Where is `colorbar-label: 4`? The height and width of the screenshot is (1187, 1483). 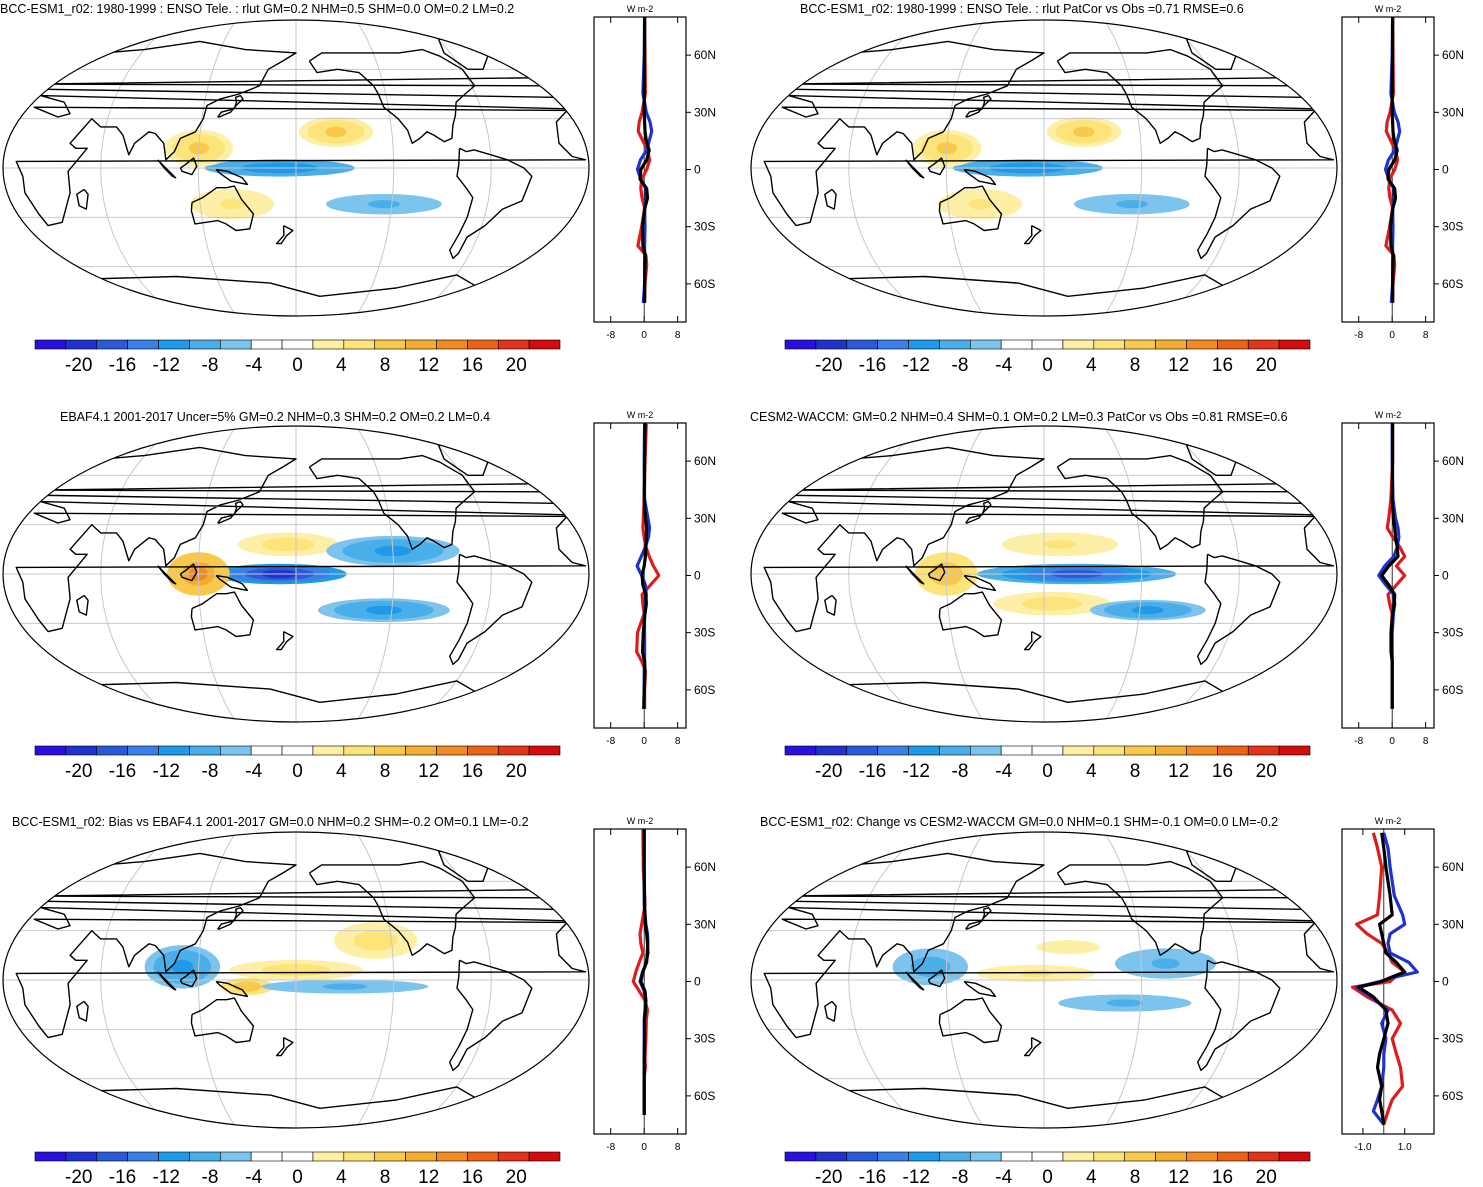 colorbar-label: 4 is located at coordinates (341, 365).